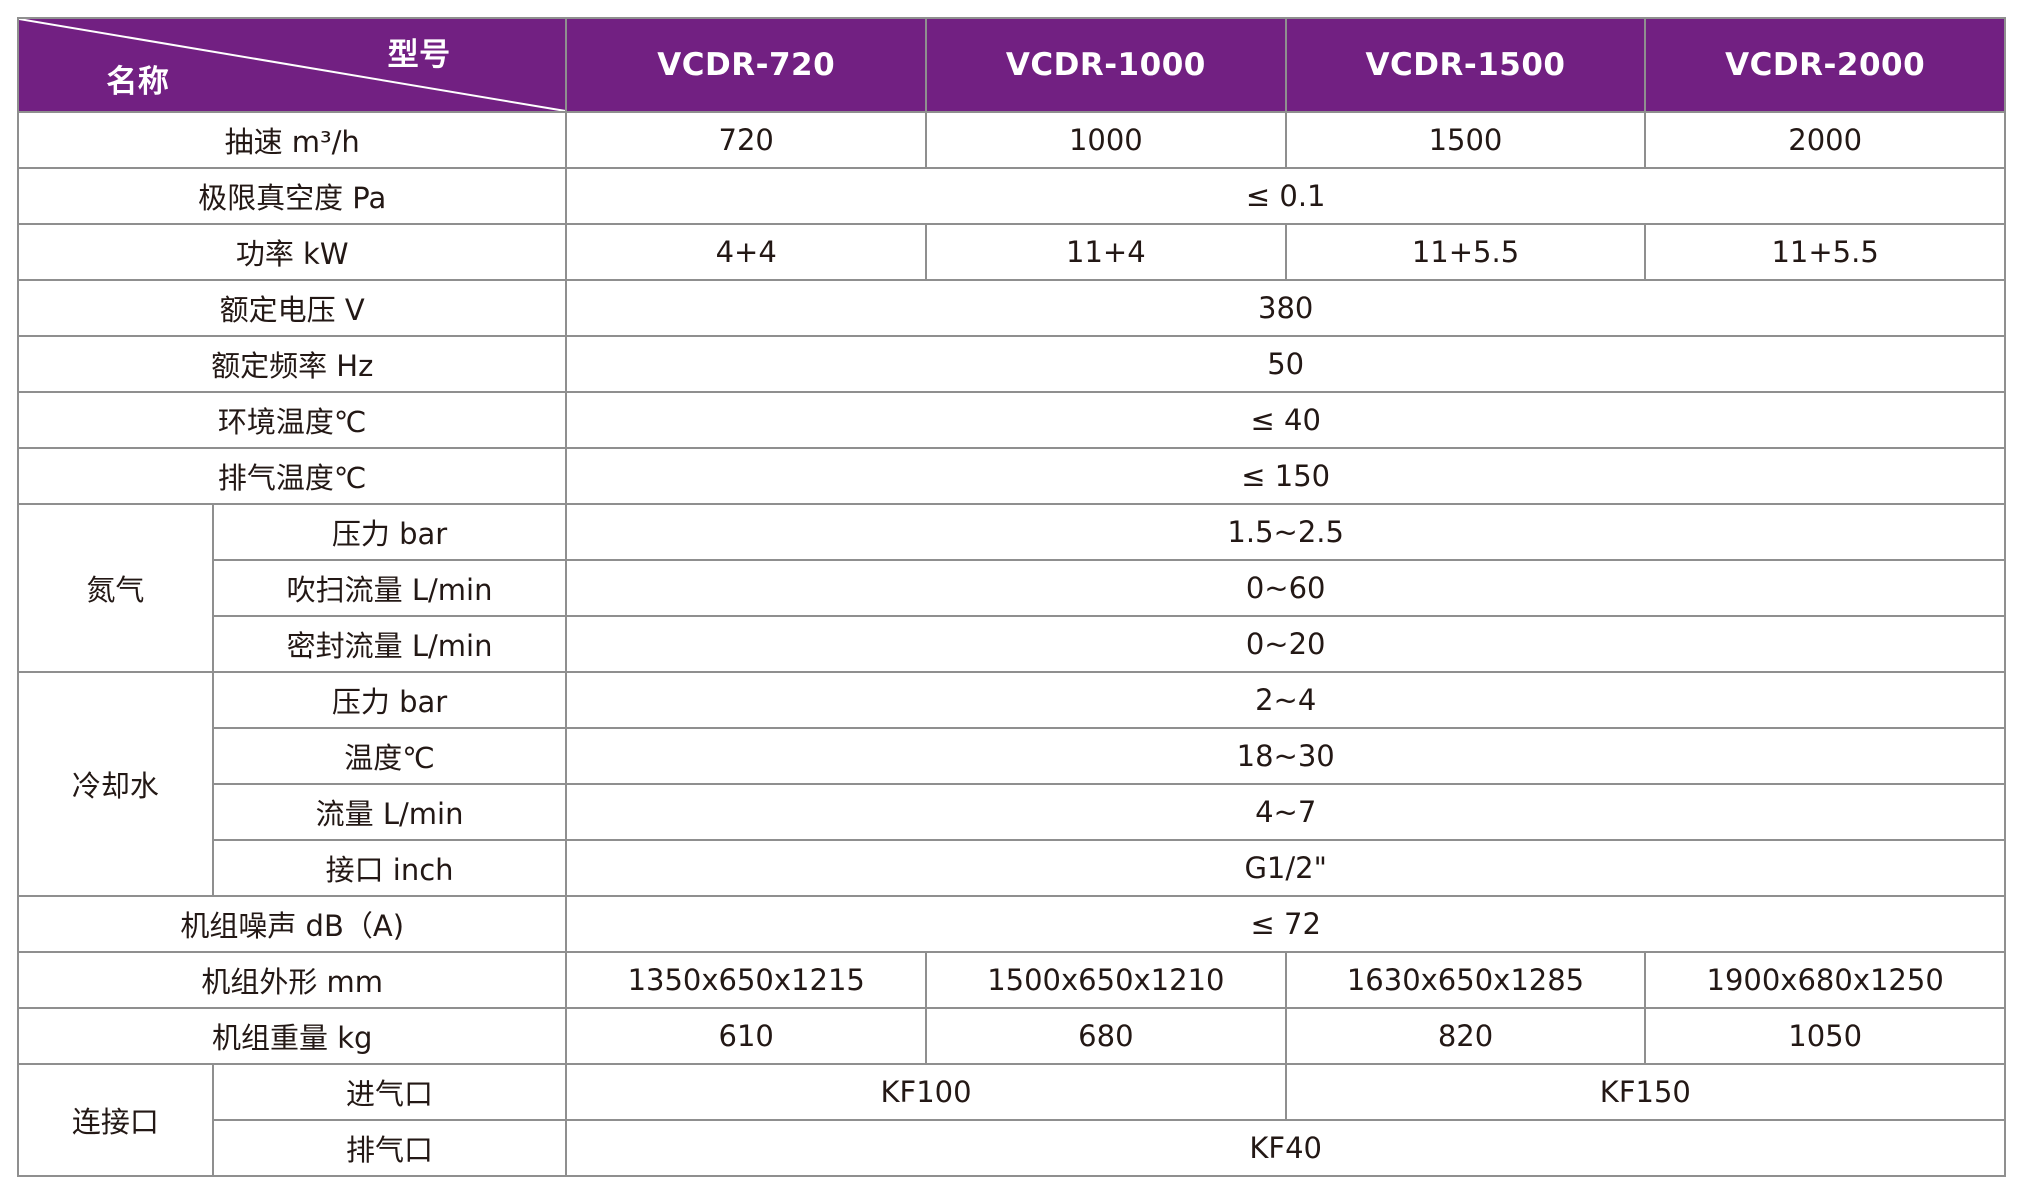 This screenshot has height=1177, width=2023. What do you see at coordinates (389, 1148) in the screenshot?
I see `sub-label: 排气口` at bounding box center [389, 1148].